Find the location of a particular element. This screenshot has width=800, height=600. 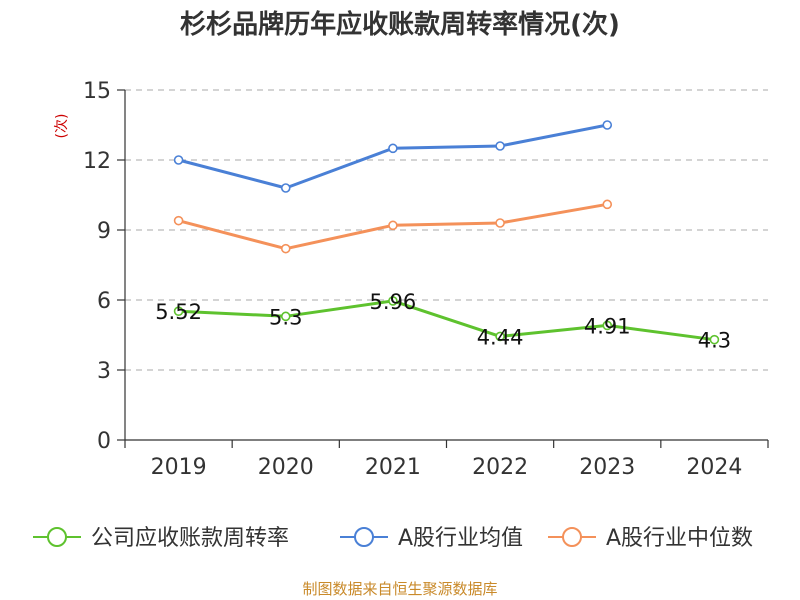

x-tick-label: 2022 is located at coordinates (500, 467).